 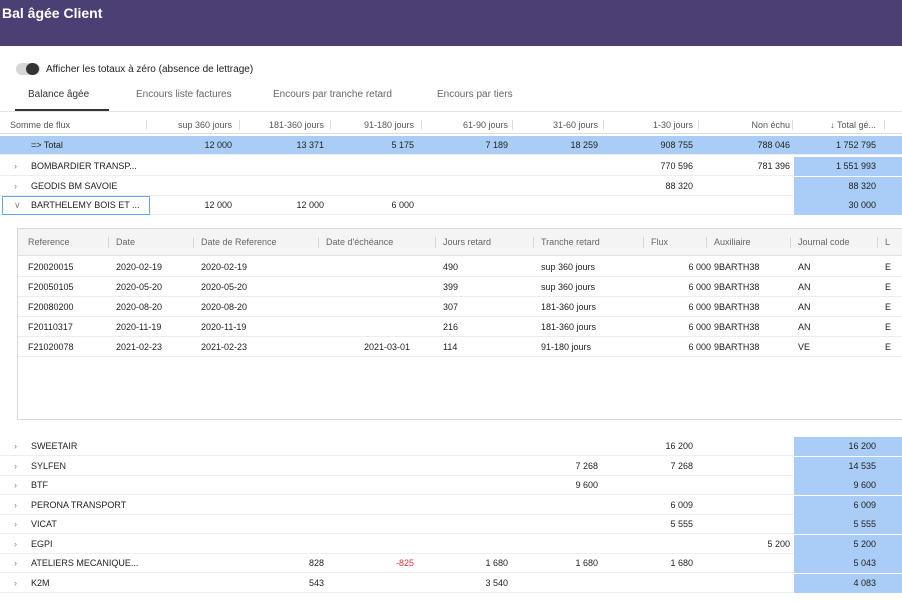 I want to click on row-value: 88 320, so click(x=862, y=186).